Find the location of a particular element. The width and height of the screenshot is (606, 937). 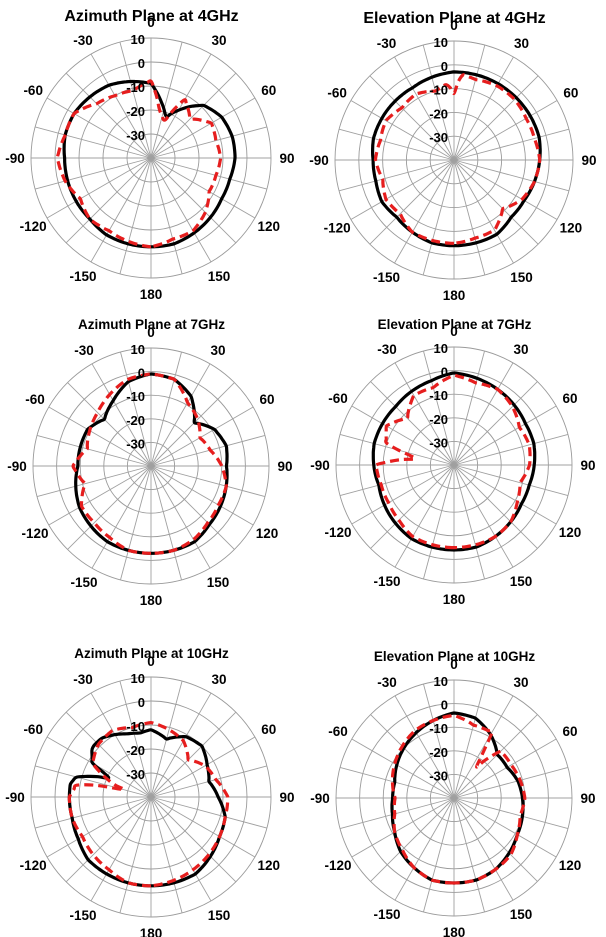

angle-tick-label: 60 is located at coordinates (570, 93).